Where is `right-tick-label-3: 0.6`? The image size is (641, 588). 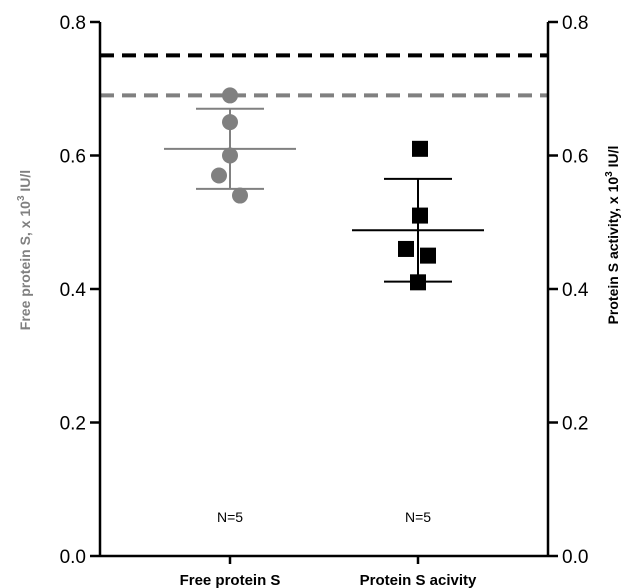
right-tick-label-3: 0.6 is located at coordinates (575, 157).